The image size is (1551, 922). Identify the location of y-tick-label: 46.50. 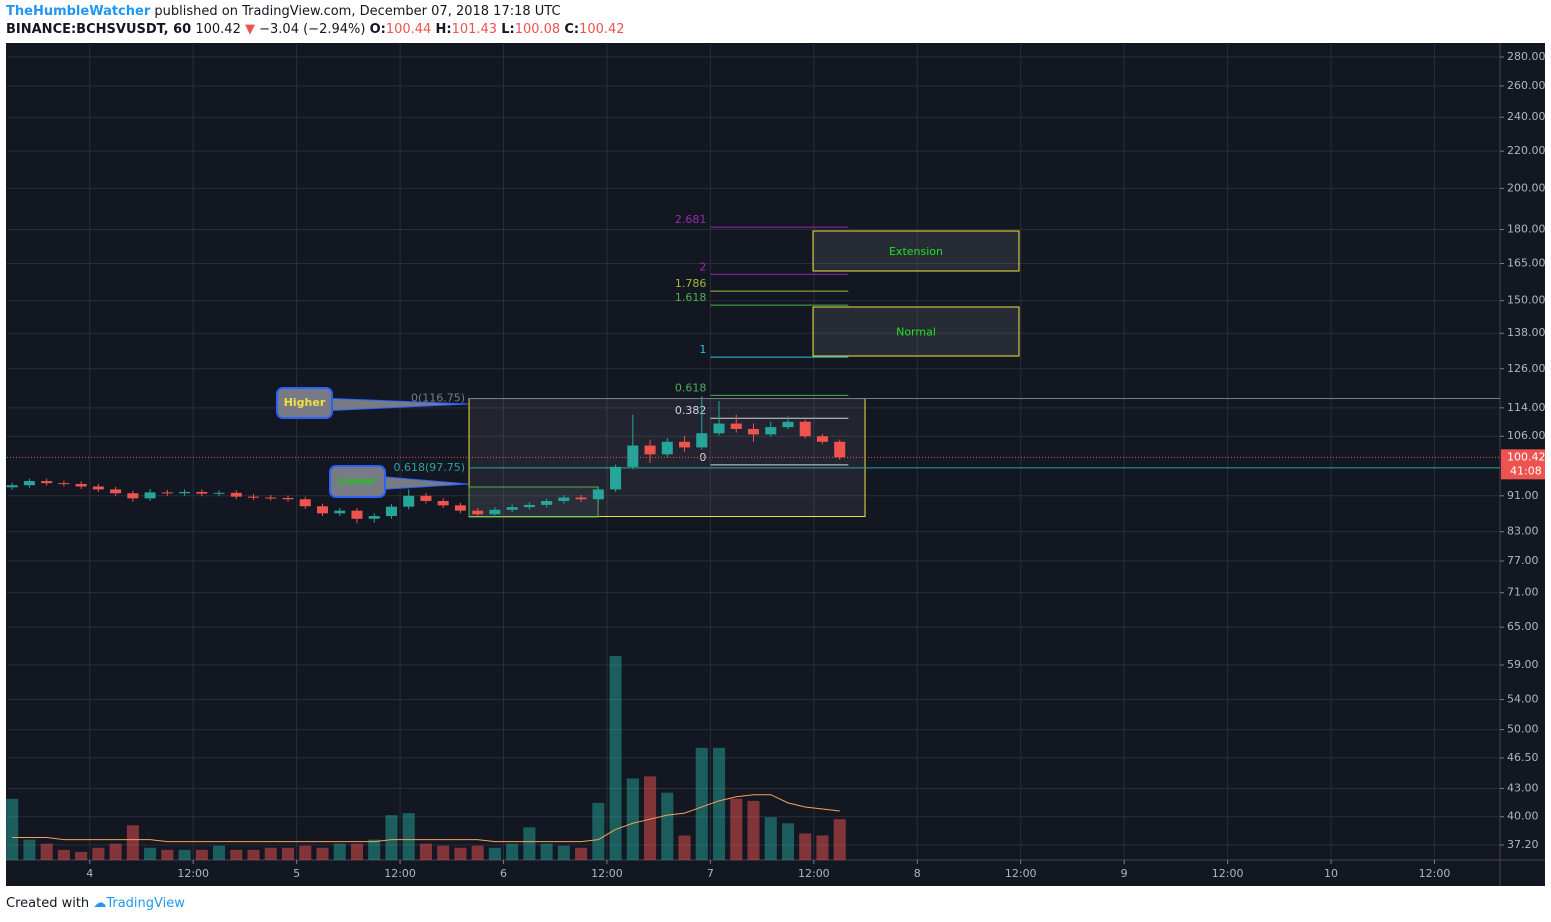
(1523, 757).